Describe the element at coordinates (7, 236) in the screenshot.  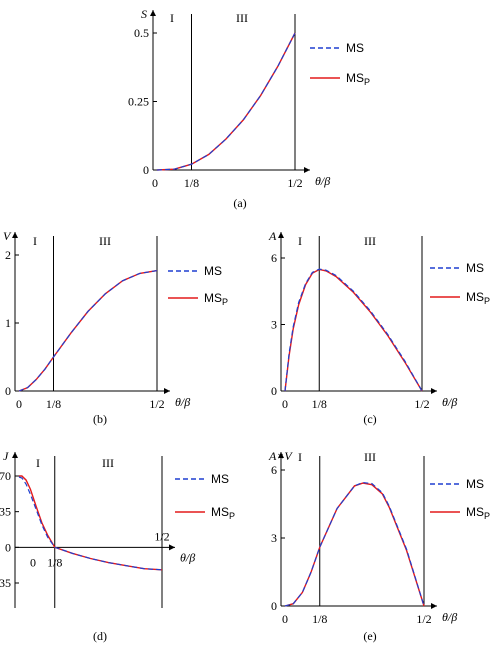
I see `y-axis-label: V` at that location.